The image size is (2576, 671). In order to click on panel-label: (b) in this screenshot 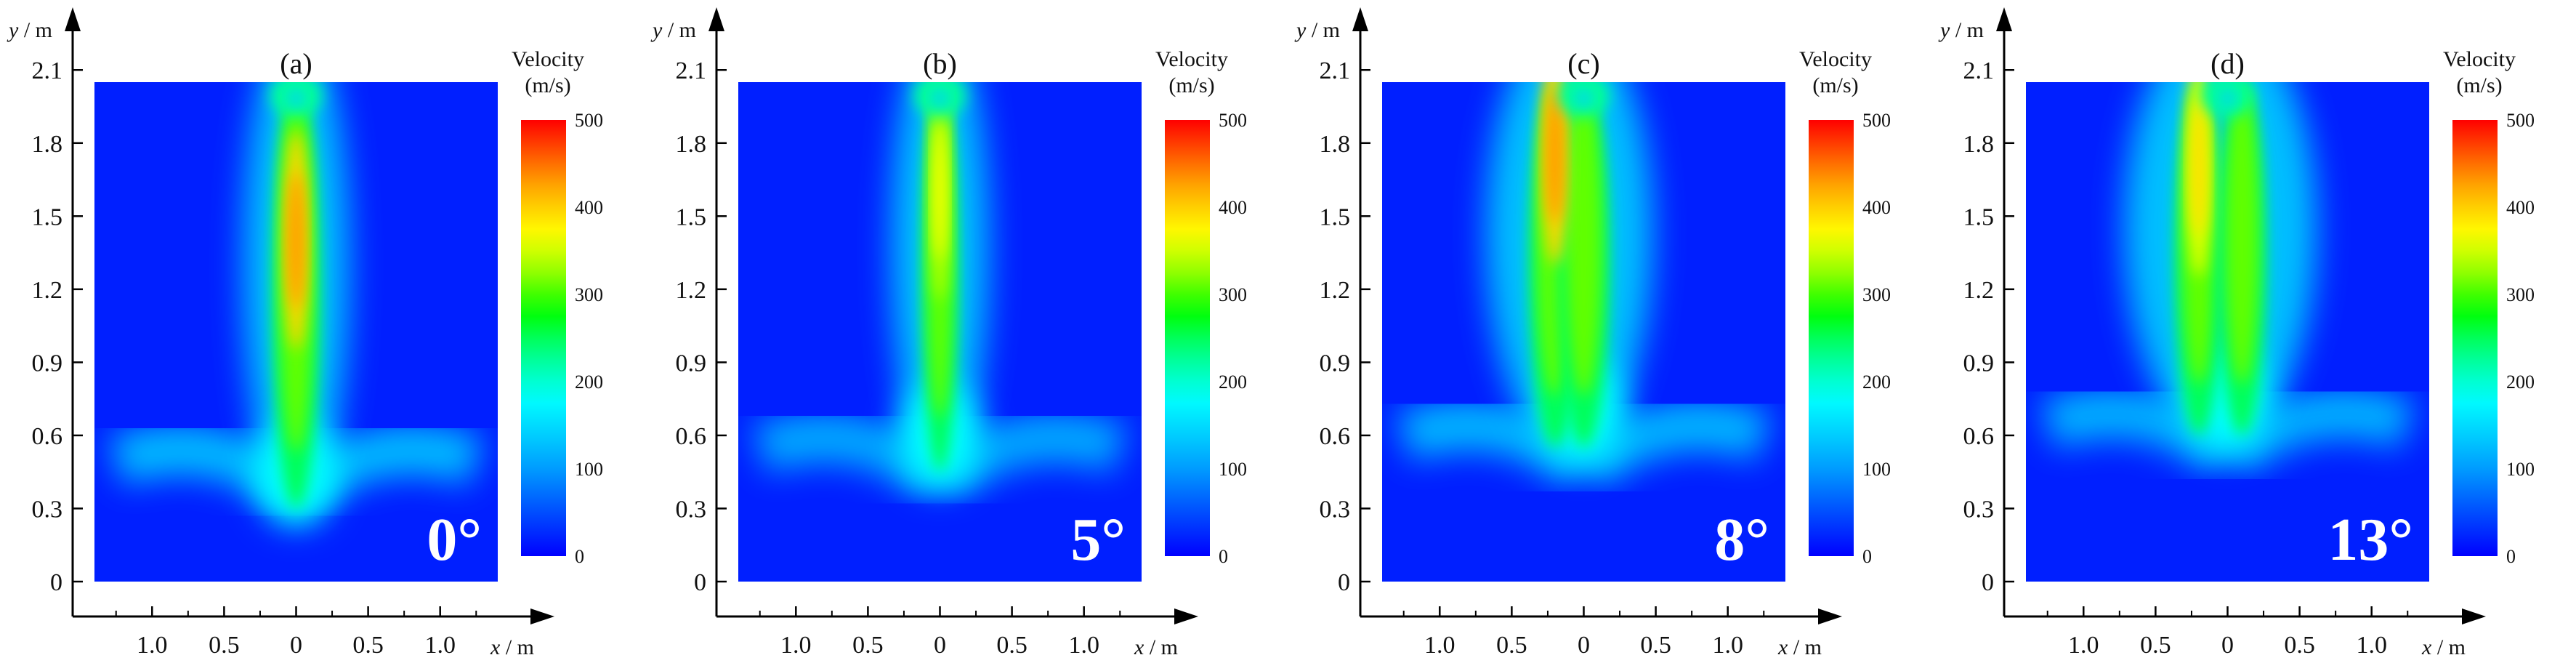, I will do `click(940, 63)`.